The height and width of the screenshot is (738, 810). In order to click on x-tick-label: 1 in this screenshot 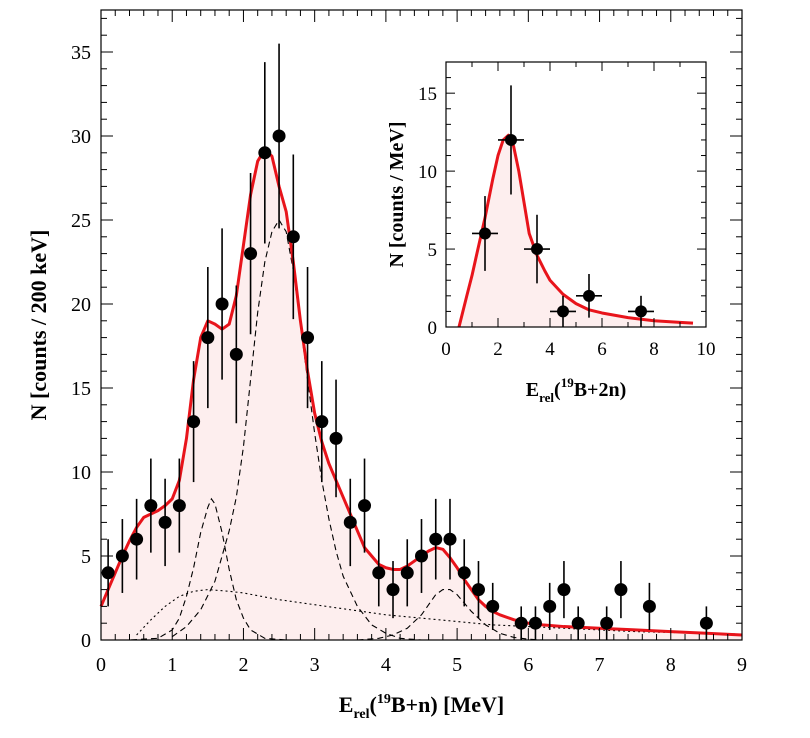, I will do `click(172, 665)`.